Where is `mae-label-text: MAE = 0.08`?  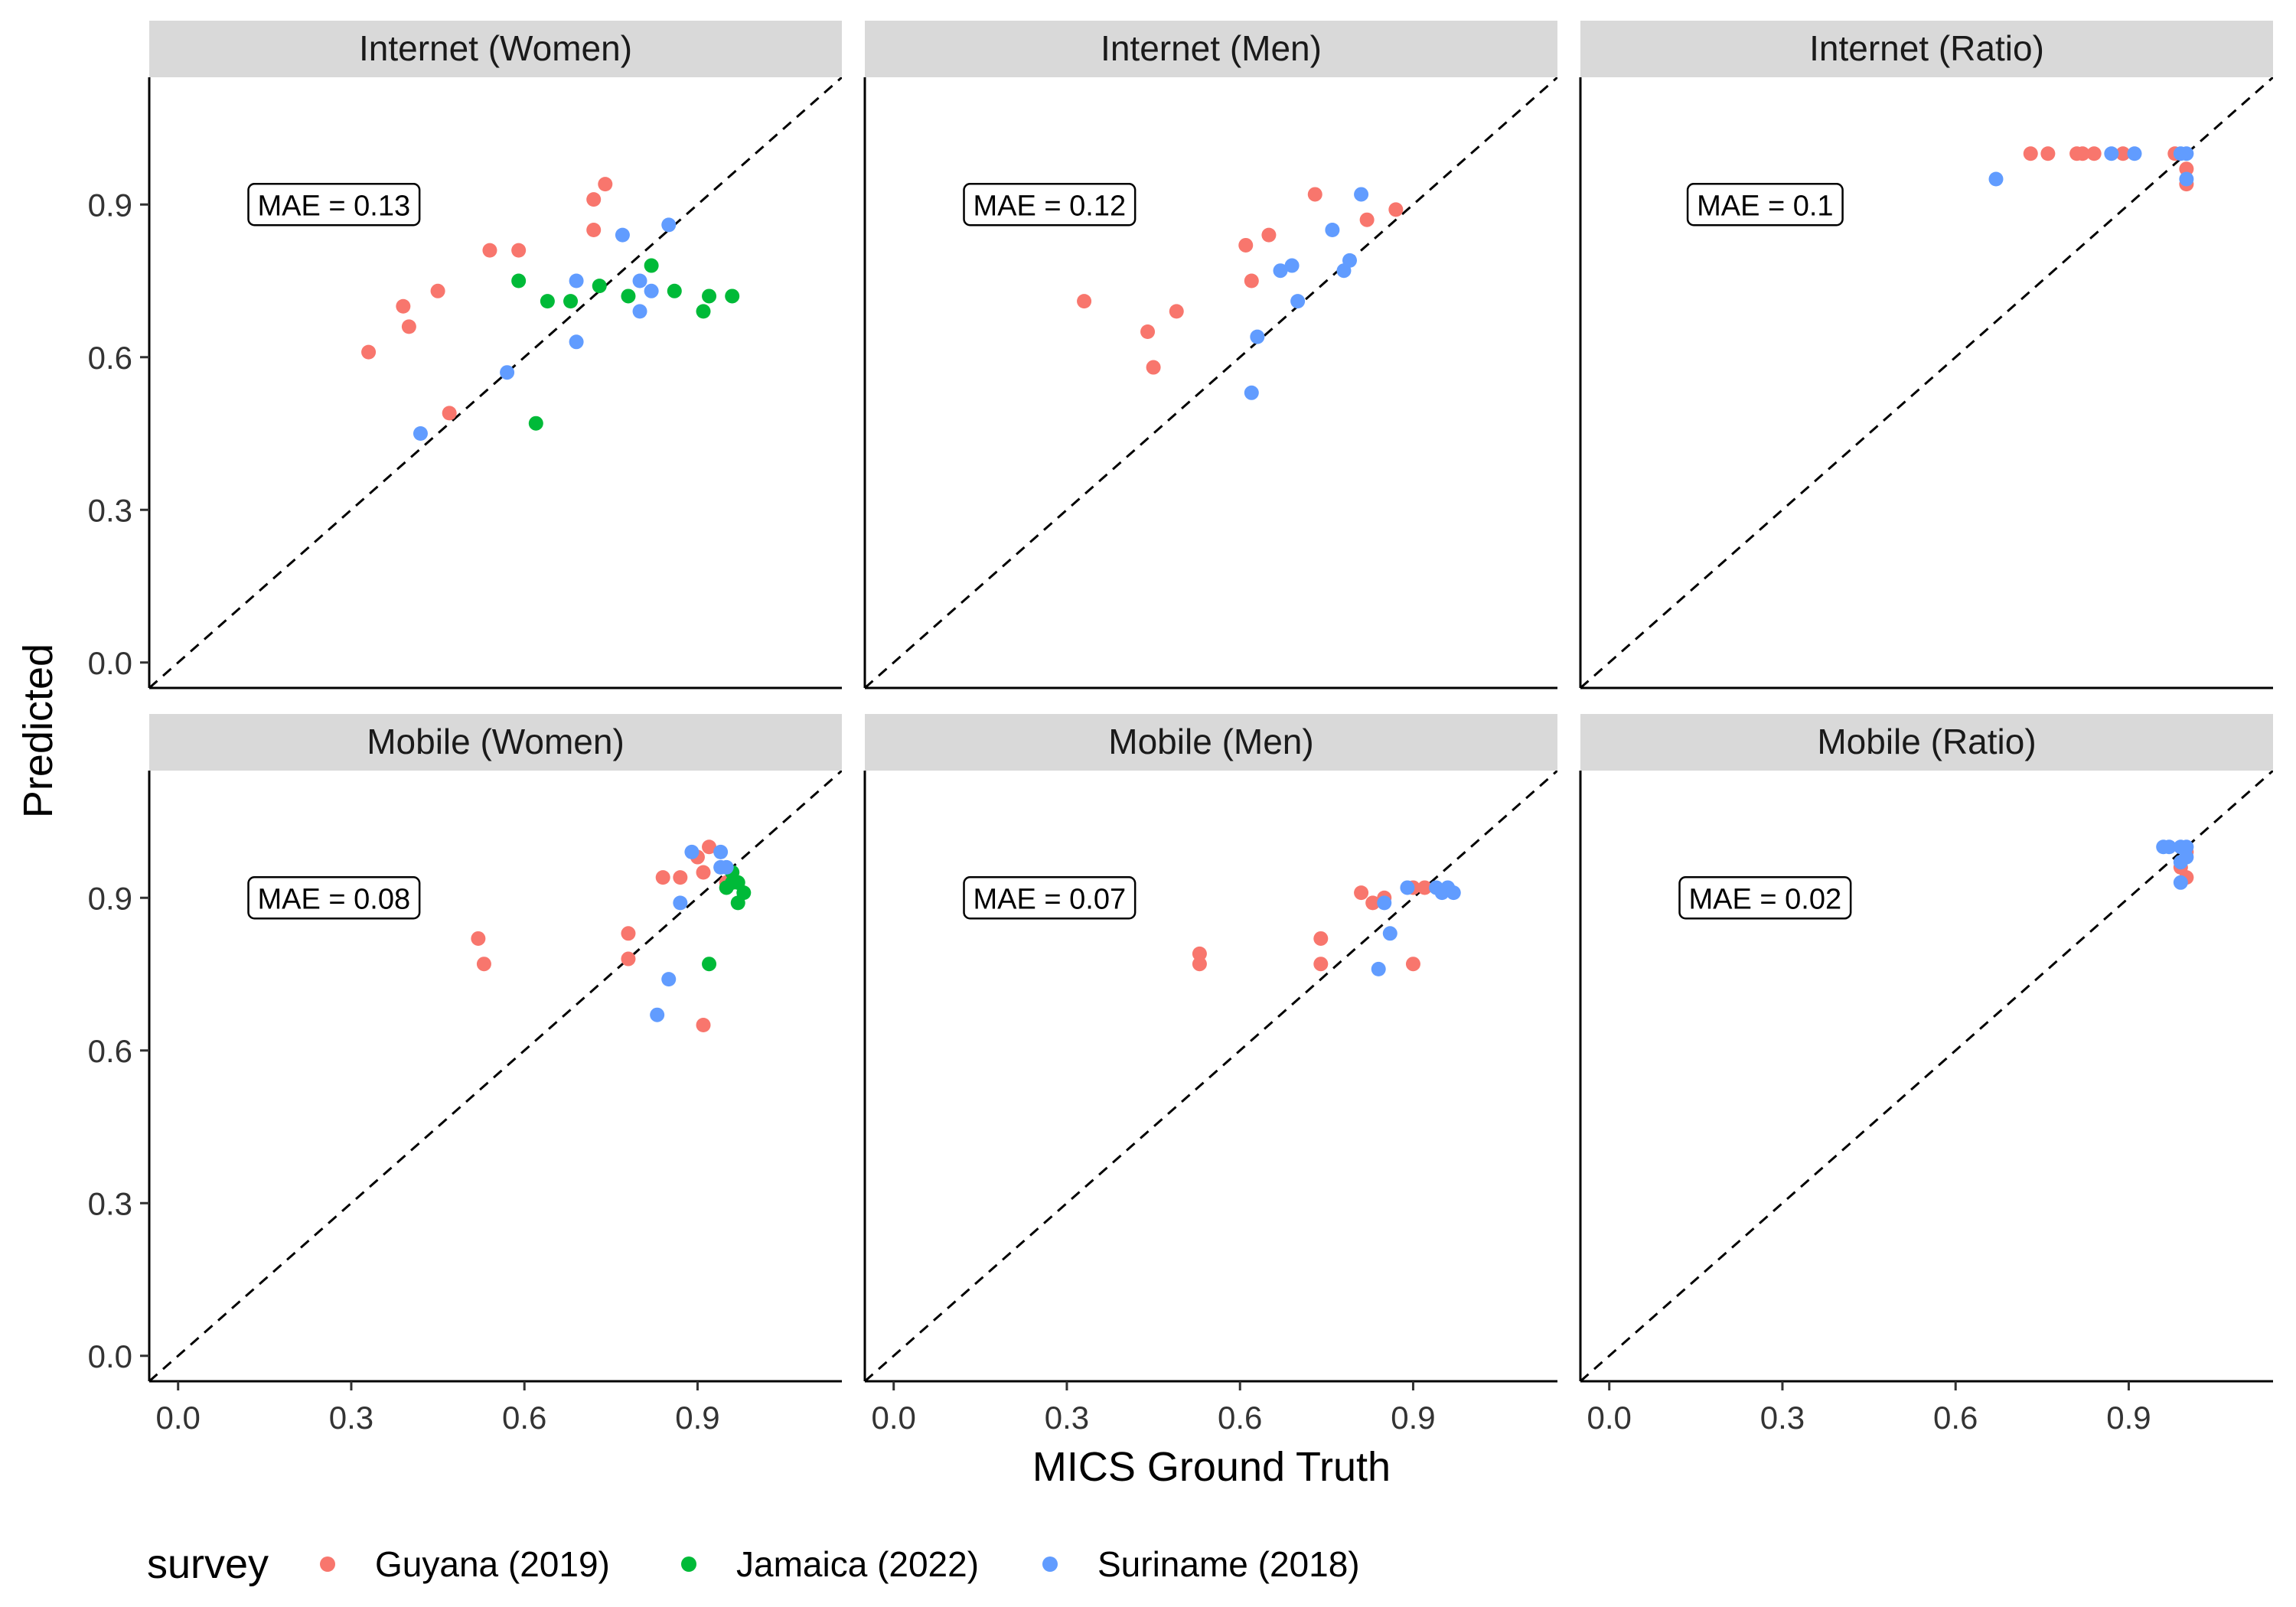 mae-label-text: MAE = 0.08 is located at coordinates (334, 899).